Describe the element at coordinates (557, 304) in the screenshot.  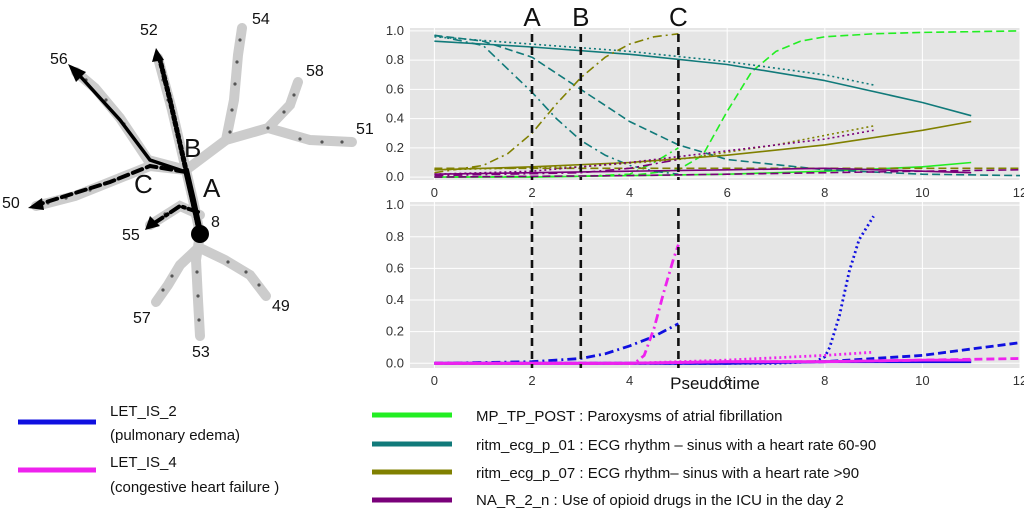
I see `bottom-series-line-let-is-4-dashdot` at that location.